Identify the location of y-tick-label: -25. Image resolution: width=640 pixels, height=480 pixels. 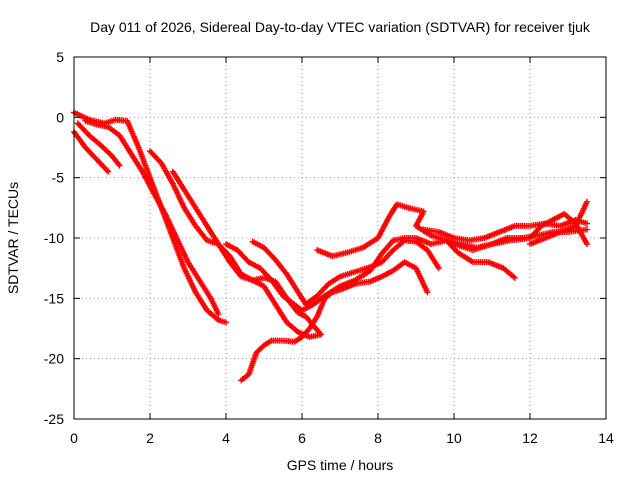
(54, 419).